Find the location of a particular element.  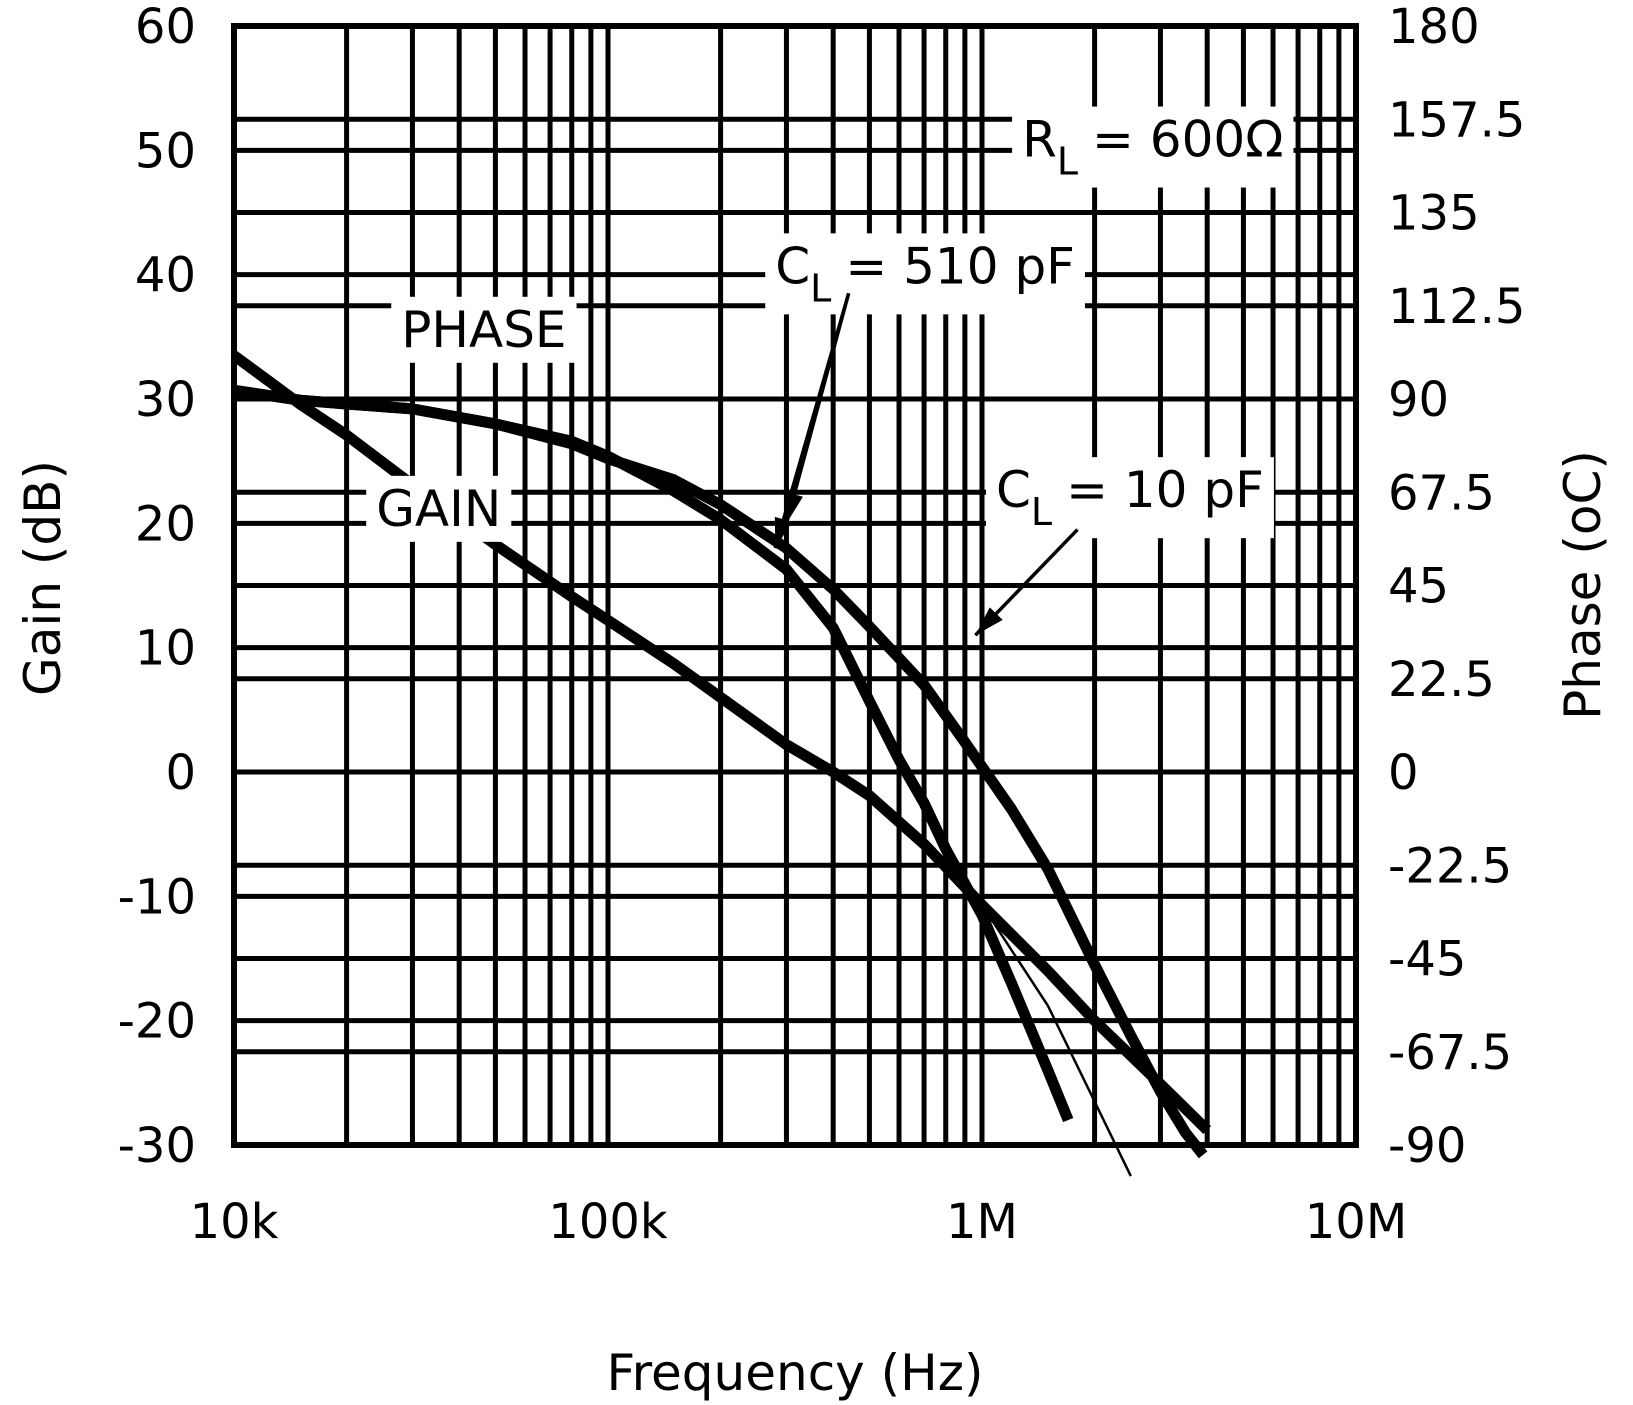

frequency-tick-label: 10k is located at coordinates (234, 1222).